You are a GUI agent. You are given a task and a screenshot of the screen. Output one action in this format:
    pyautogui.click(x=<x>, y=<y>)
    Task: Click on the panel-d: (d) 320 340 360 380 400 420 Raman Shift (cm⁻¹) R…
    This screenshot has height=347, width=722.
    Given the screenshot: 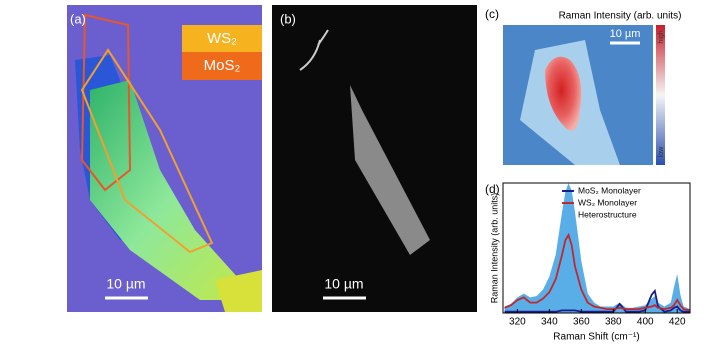 What is the action you would take?
    pyautogui.click(x=588, y=262)
    